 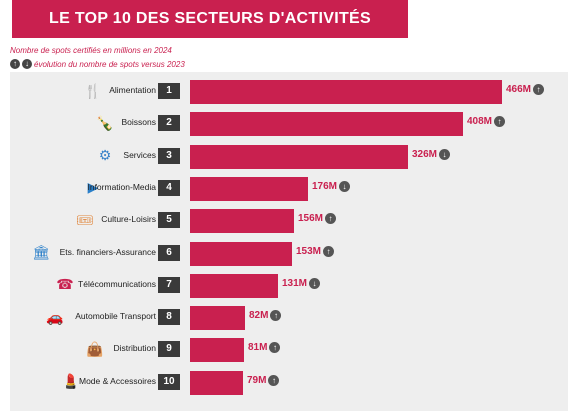 I want to click on bottle-icon: 🍾, so click(x=105, y=122).